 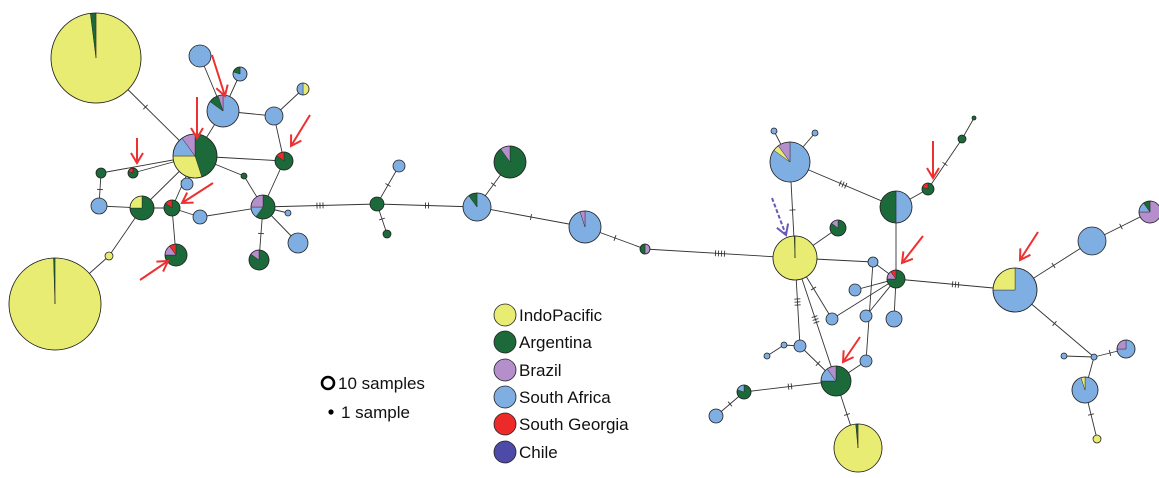 What do you see at coordinates (373, 398) in the screenshot?
I see `size-legend: 10 samples 1 sample` at bounding box center [373, 398].